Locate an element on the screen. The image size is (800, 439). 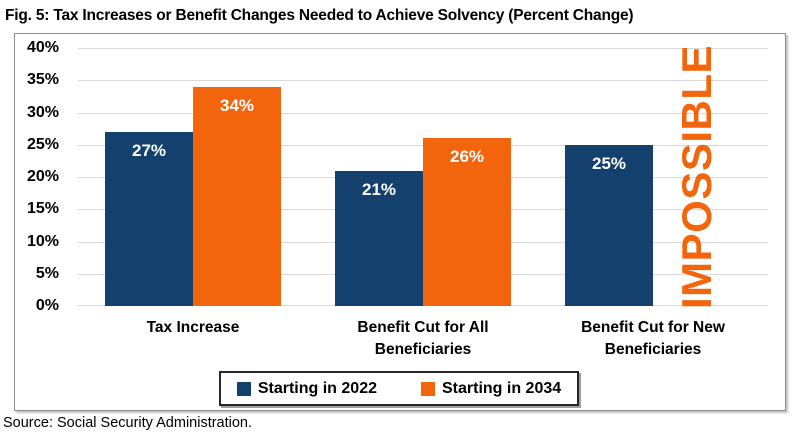
annotation-slot: IMPOSSIBLE is located at coordinates (697, 177).